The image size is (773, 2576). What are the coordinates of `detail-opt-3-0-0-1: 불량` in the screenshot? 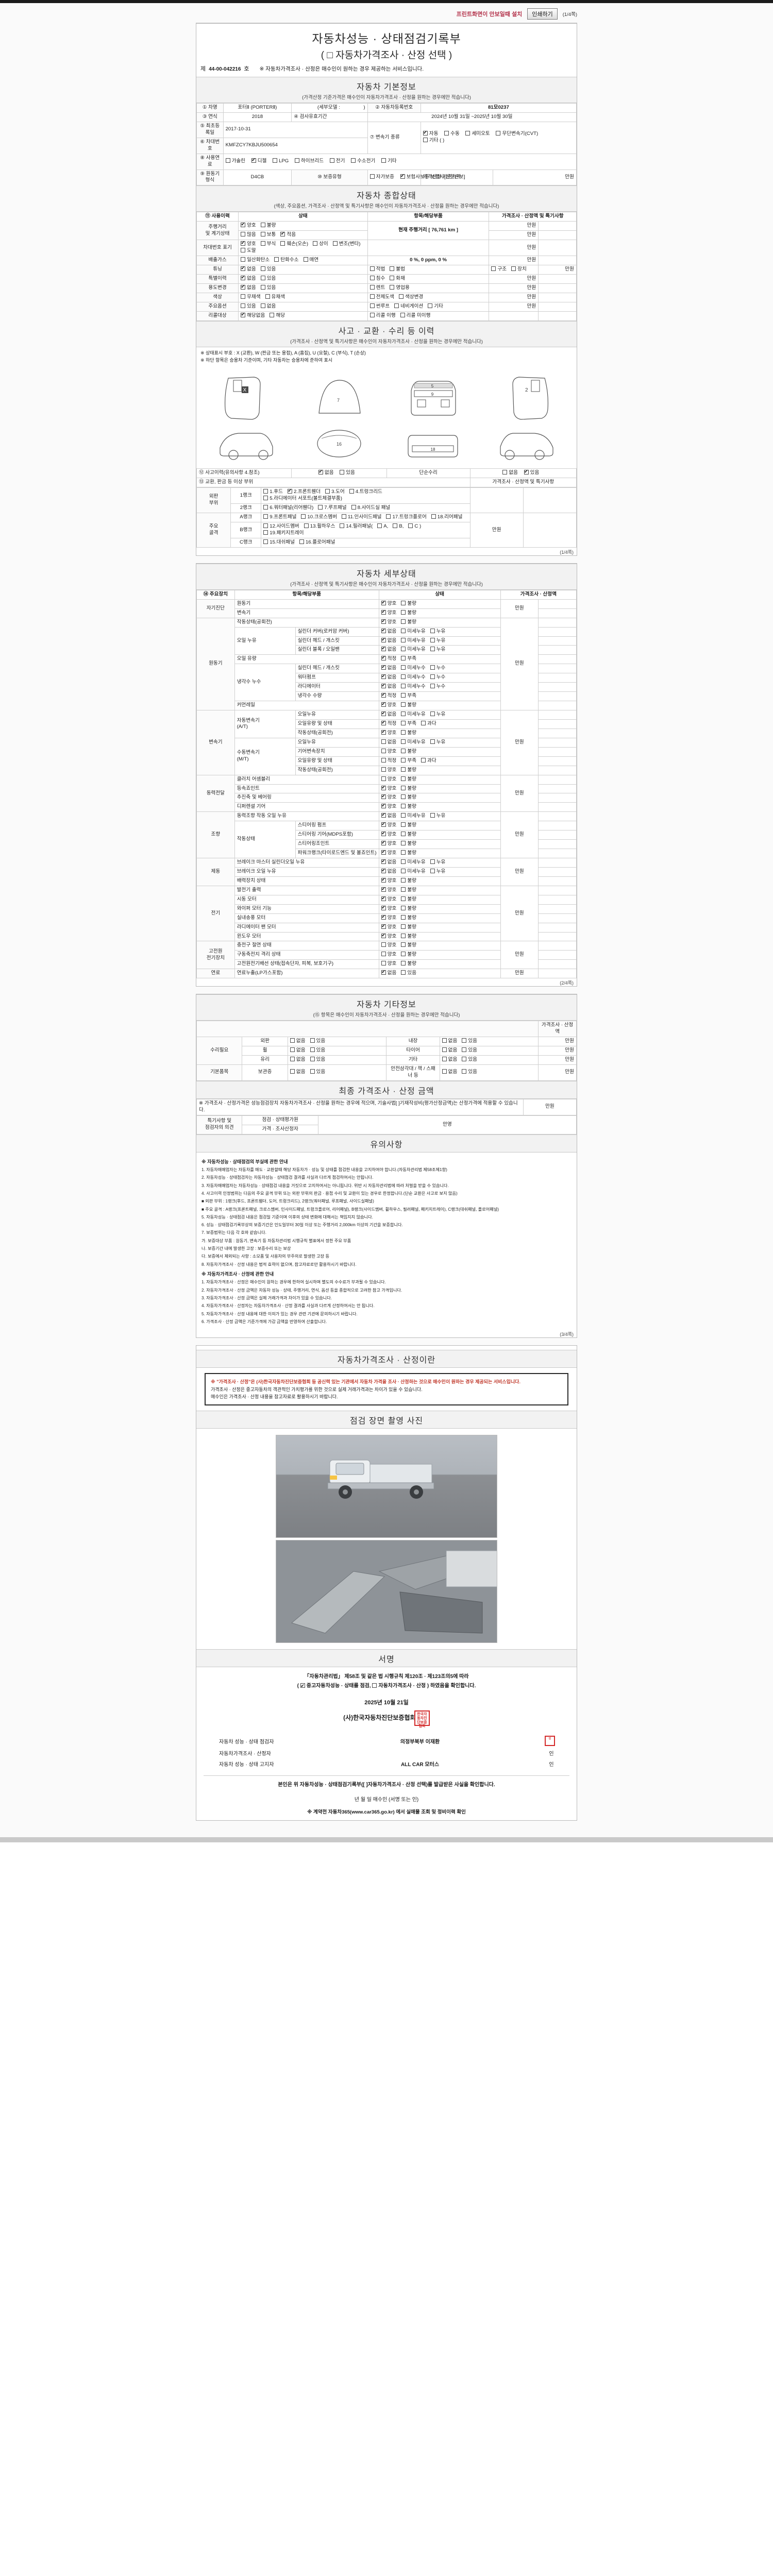 It's located at (408, 780).